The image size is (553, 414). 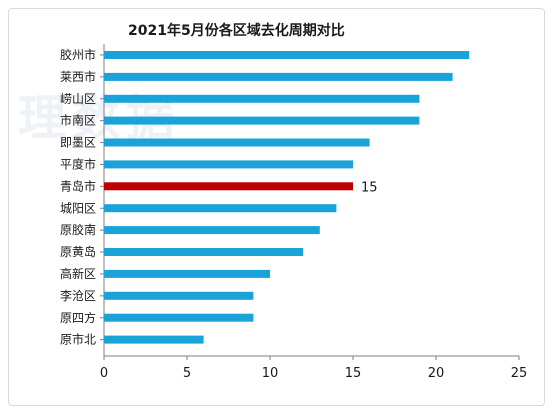 What do you see at coordinates (78, 295) in the screenshot?
I see `category-label-11: 李沧区` at bounding box center [78, 295].